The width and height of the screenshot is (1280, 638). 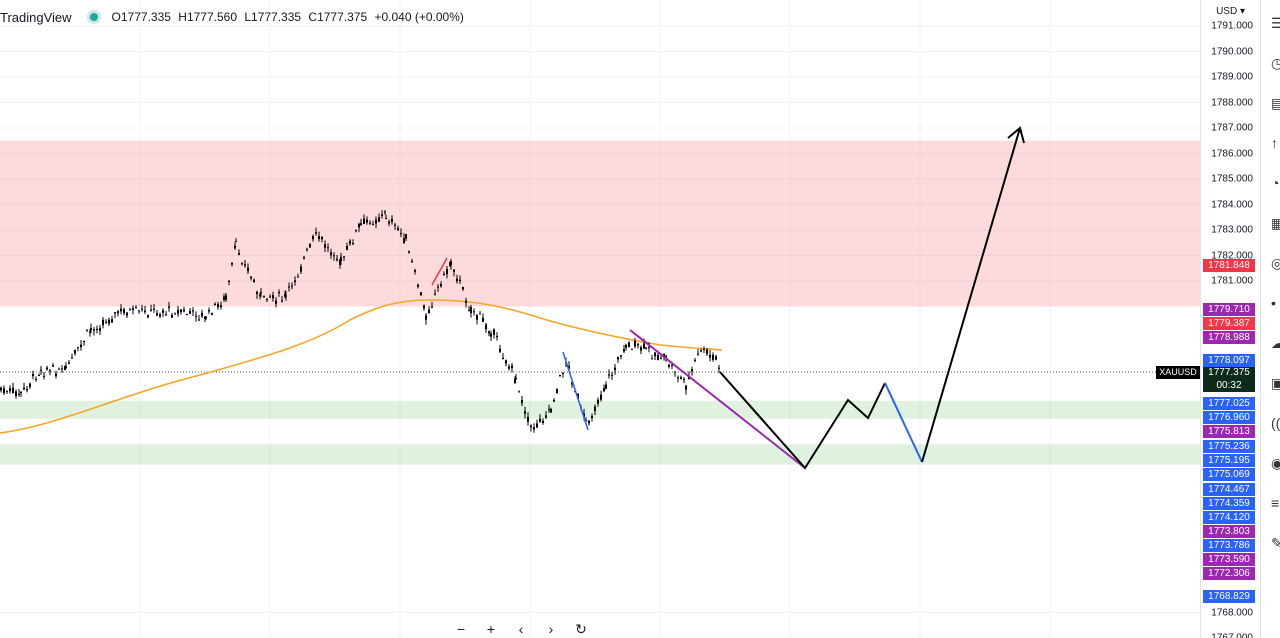 I want to click on settings-icon: ≡, so click(x=1275, y=503).